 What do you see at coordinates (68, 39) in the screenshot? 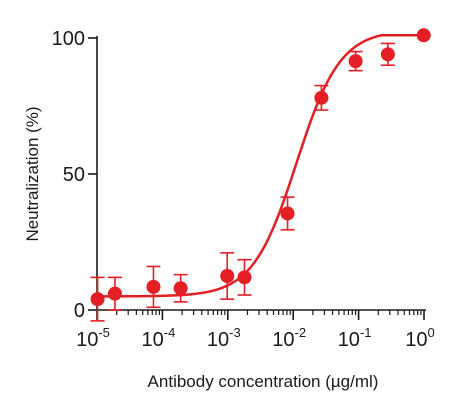
I see `y-tick-label: 100` at bounding box center [68, 39].